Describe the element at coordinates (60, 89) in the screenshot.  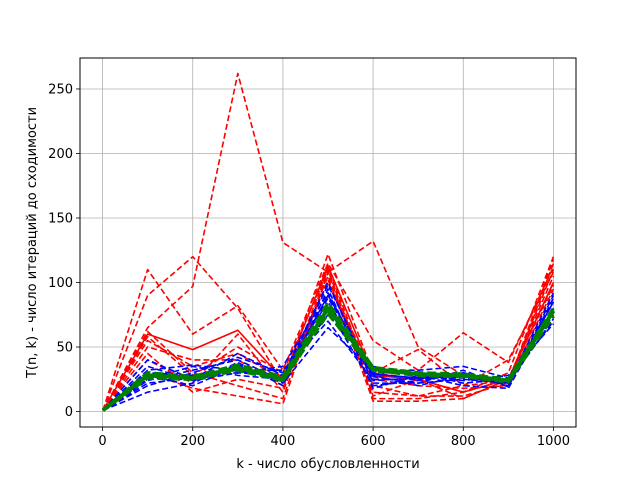
I see `y-tick-label: 250` at that location.